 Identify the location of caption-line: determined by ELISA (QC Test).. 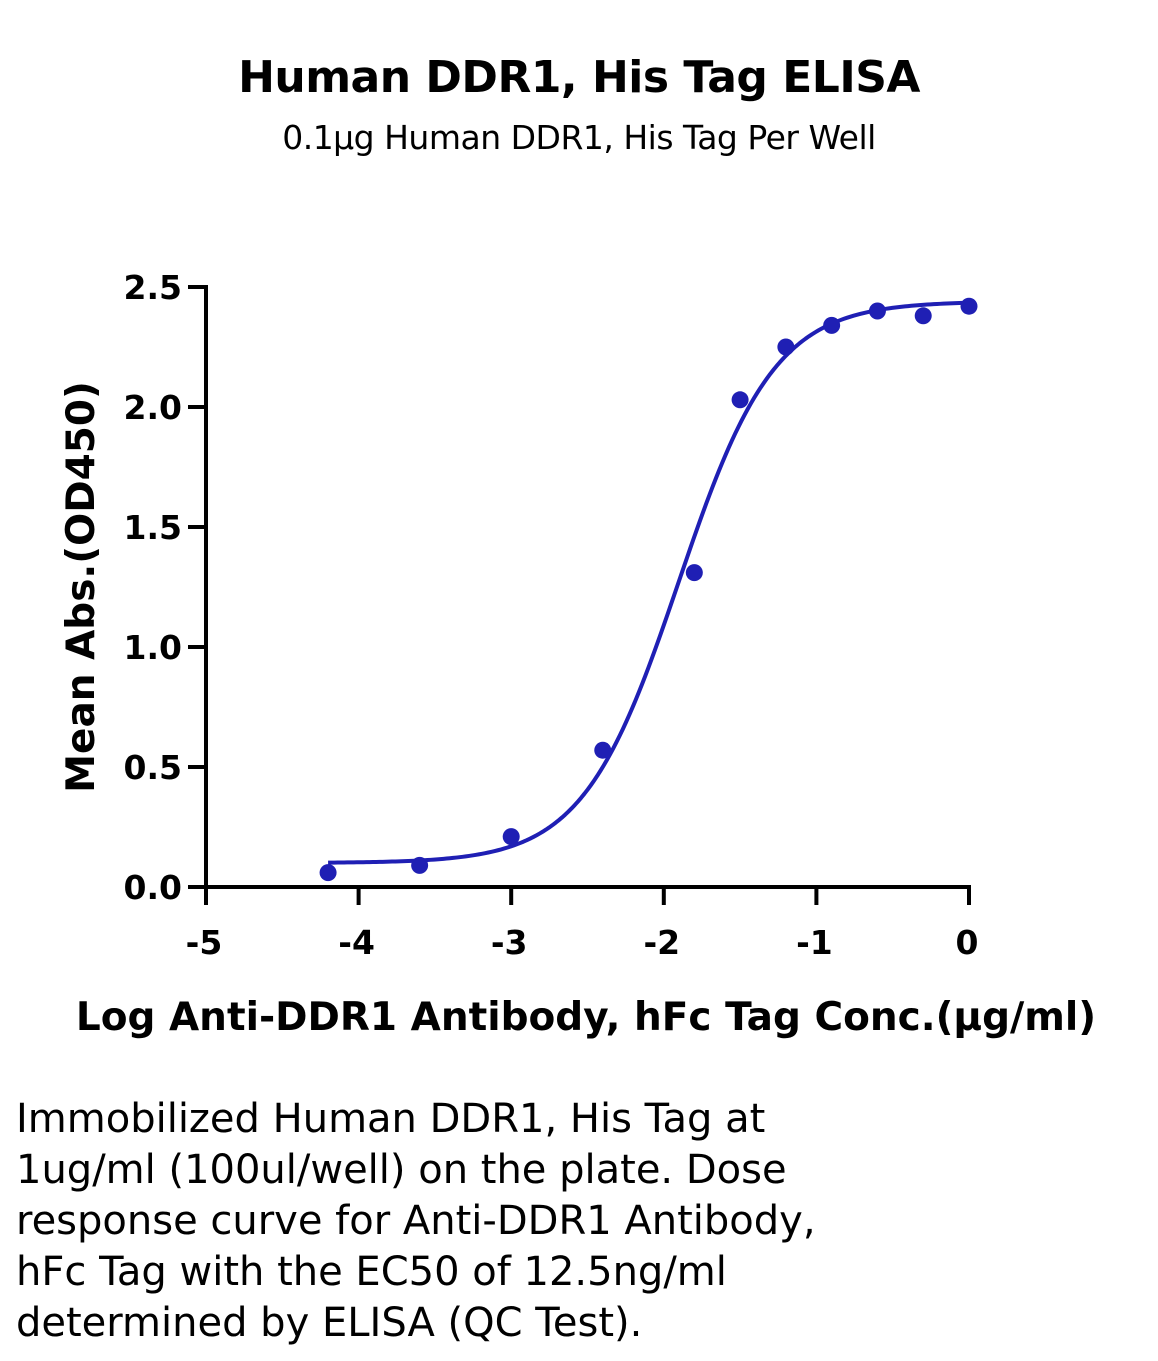
(329, 1323).